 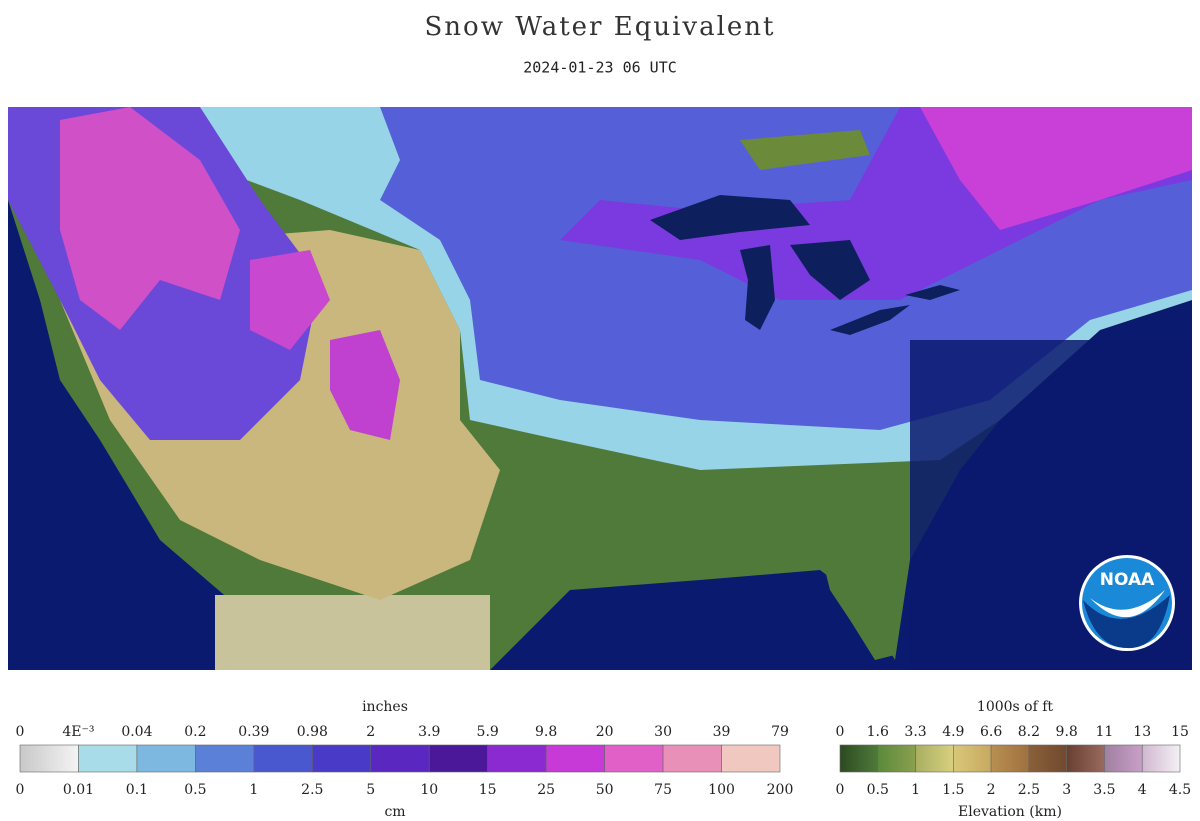 What do you see at coordinates (385, 707) in the screenshot?
I see `unit-label: inches` at bounding box center [385, 707].